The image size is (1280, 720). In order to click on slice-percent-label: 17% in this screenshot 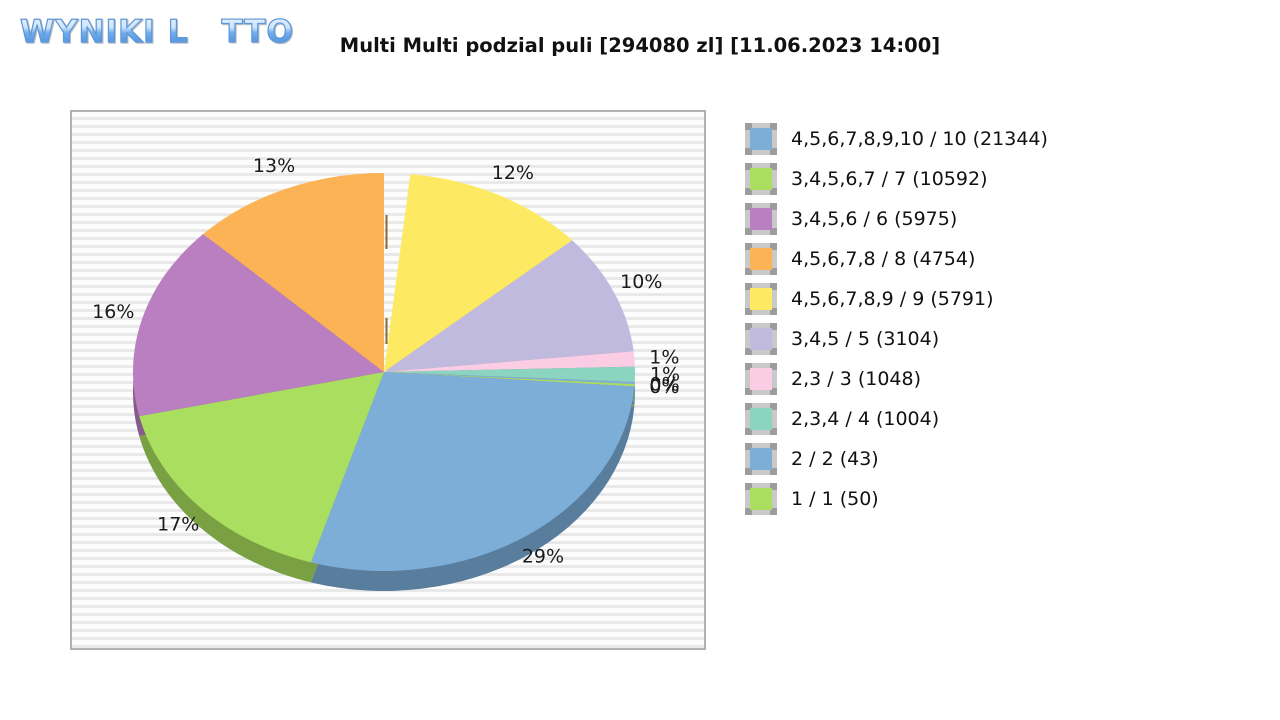, I will do `click(178, 525)`.